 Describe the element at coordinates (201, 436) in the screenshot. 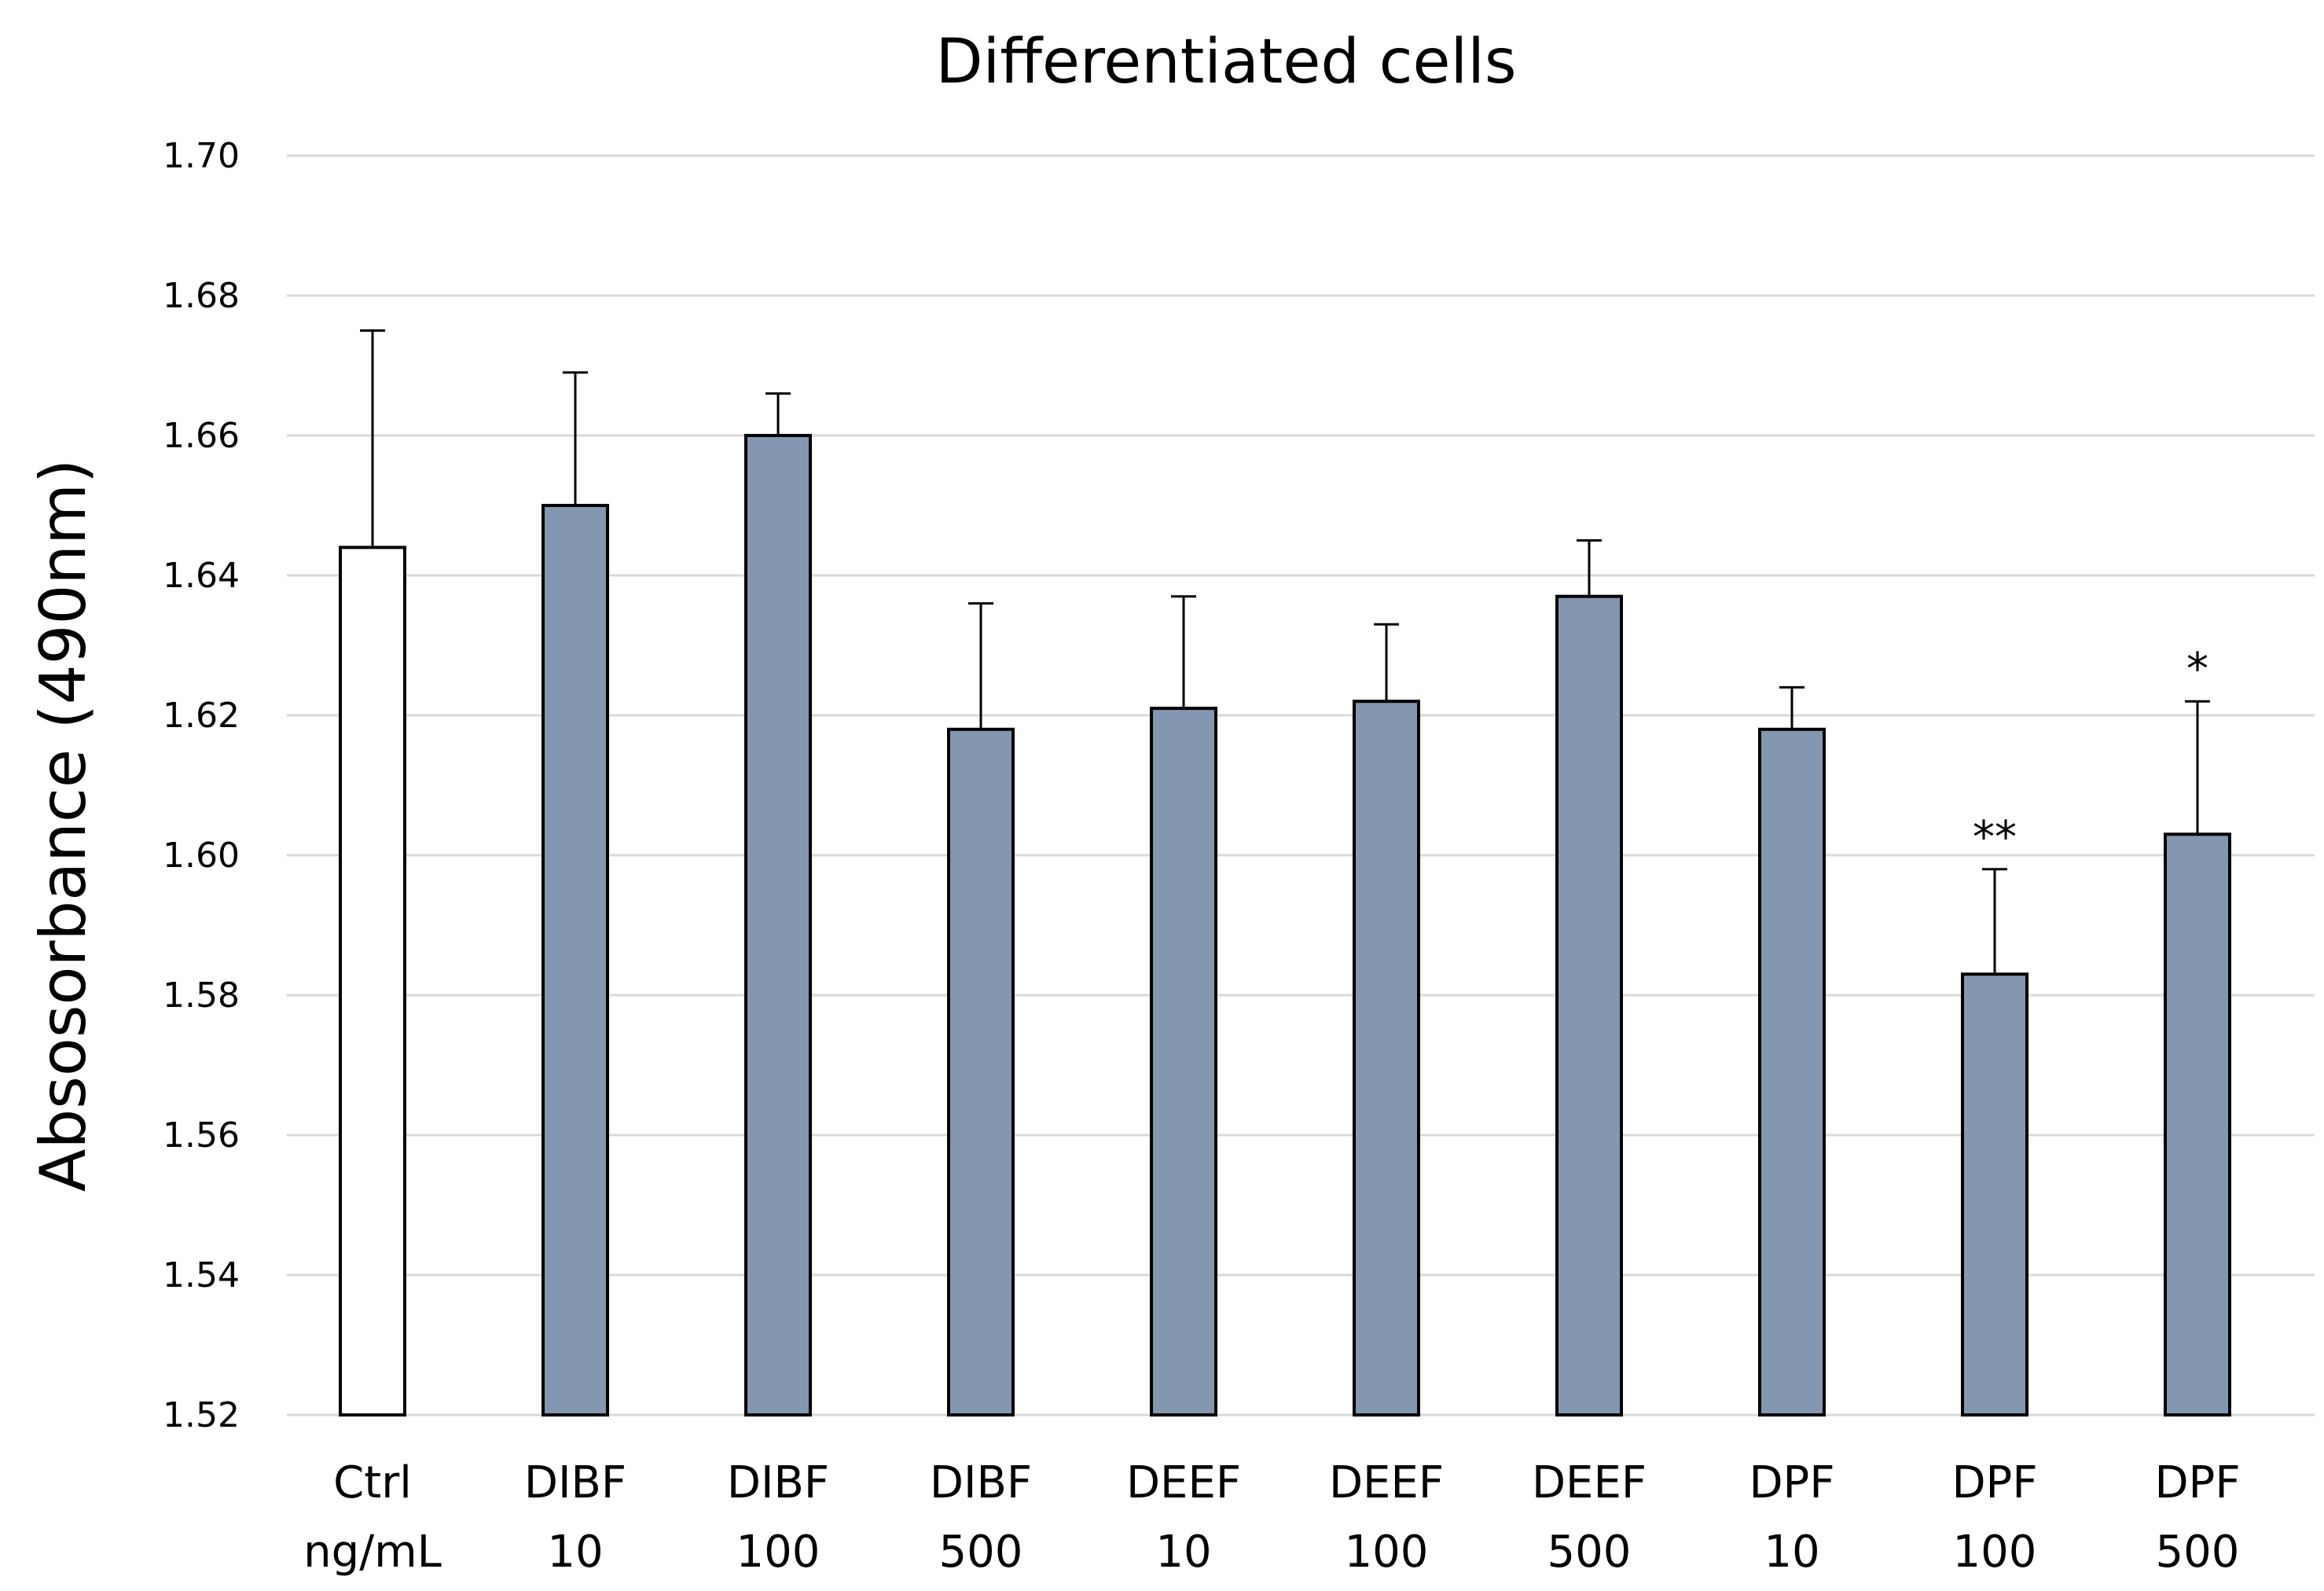

I see `y-tick-label: 1.66` at that location.